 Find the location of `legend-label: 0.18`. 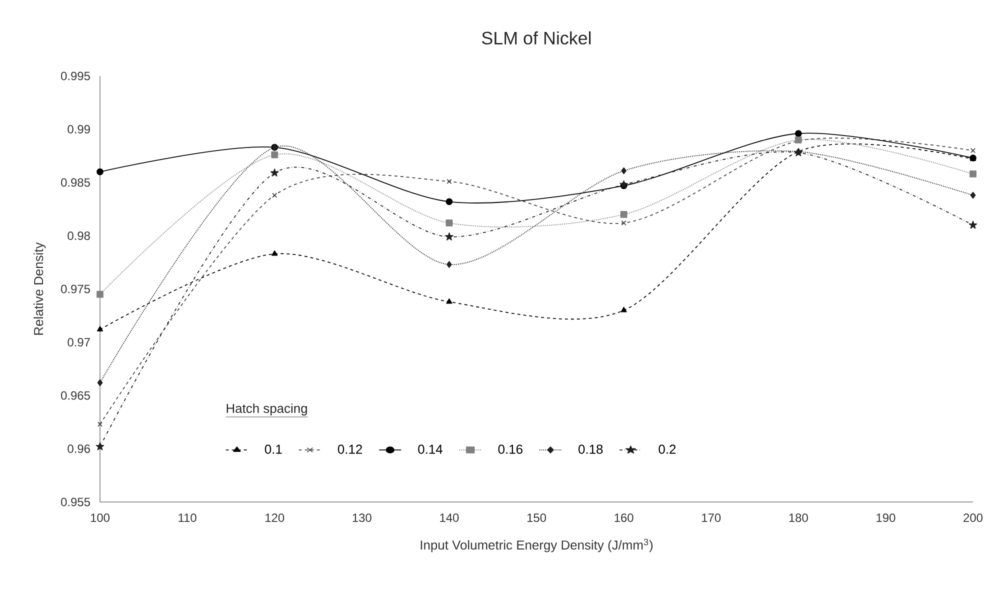

legend-label: 0.18 is located at coordinates (590, 449).